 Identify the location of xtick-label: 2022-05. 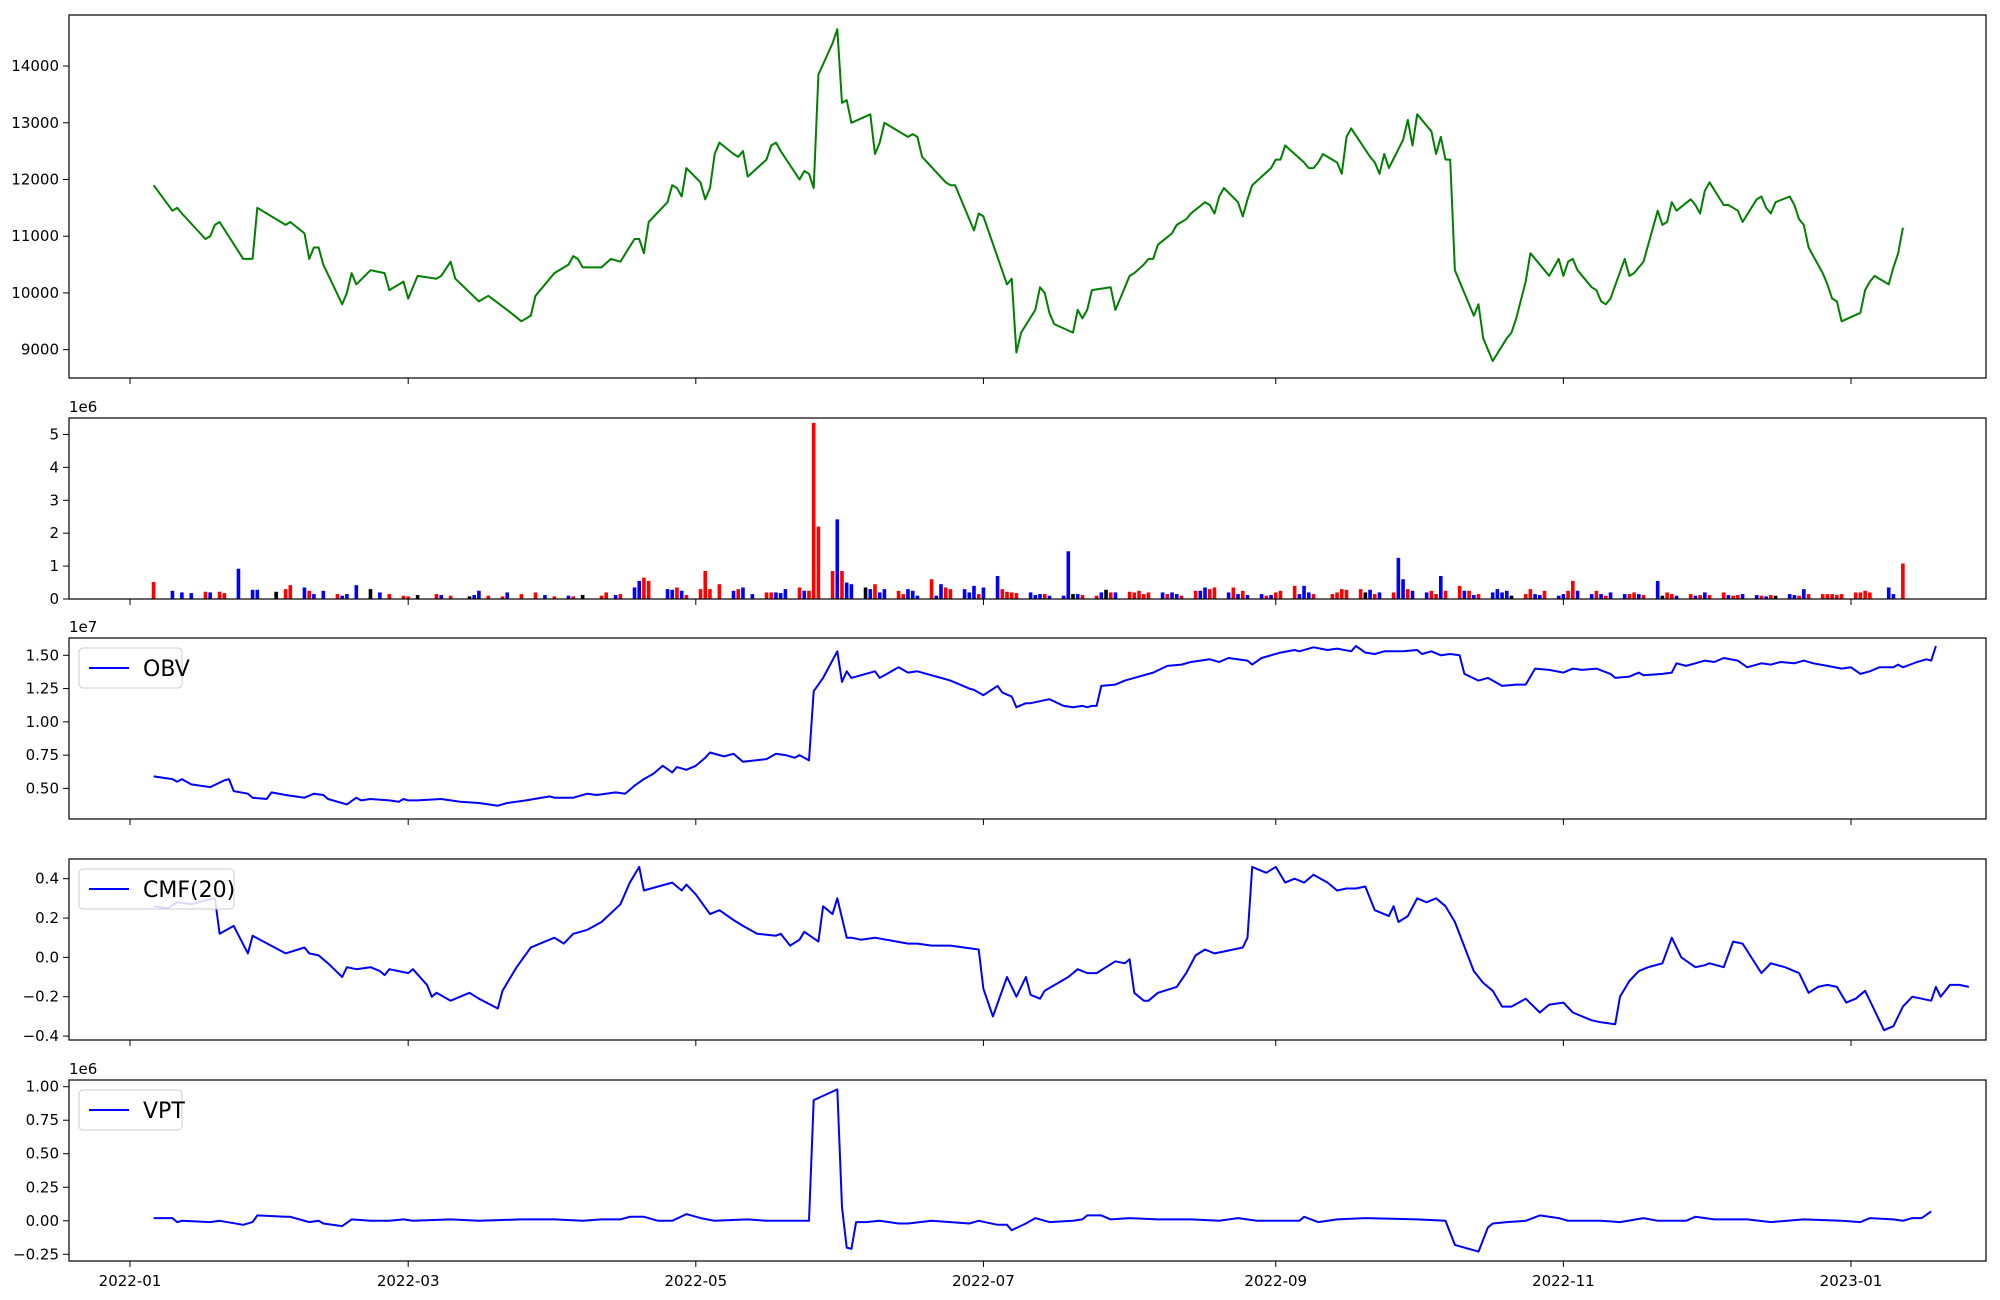
(695, 1281).